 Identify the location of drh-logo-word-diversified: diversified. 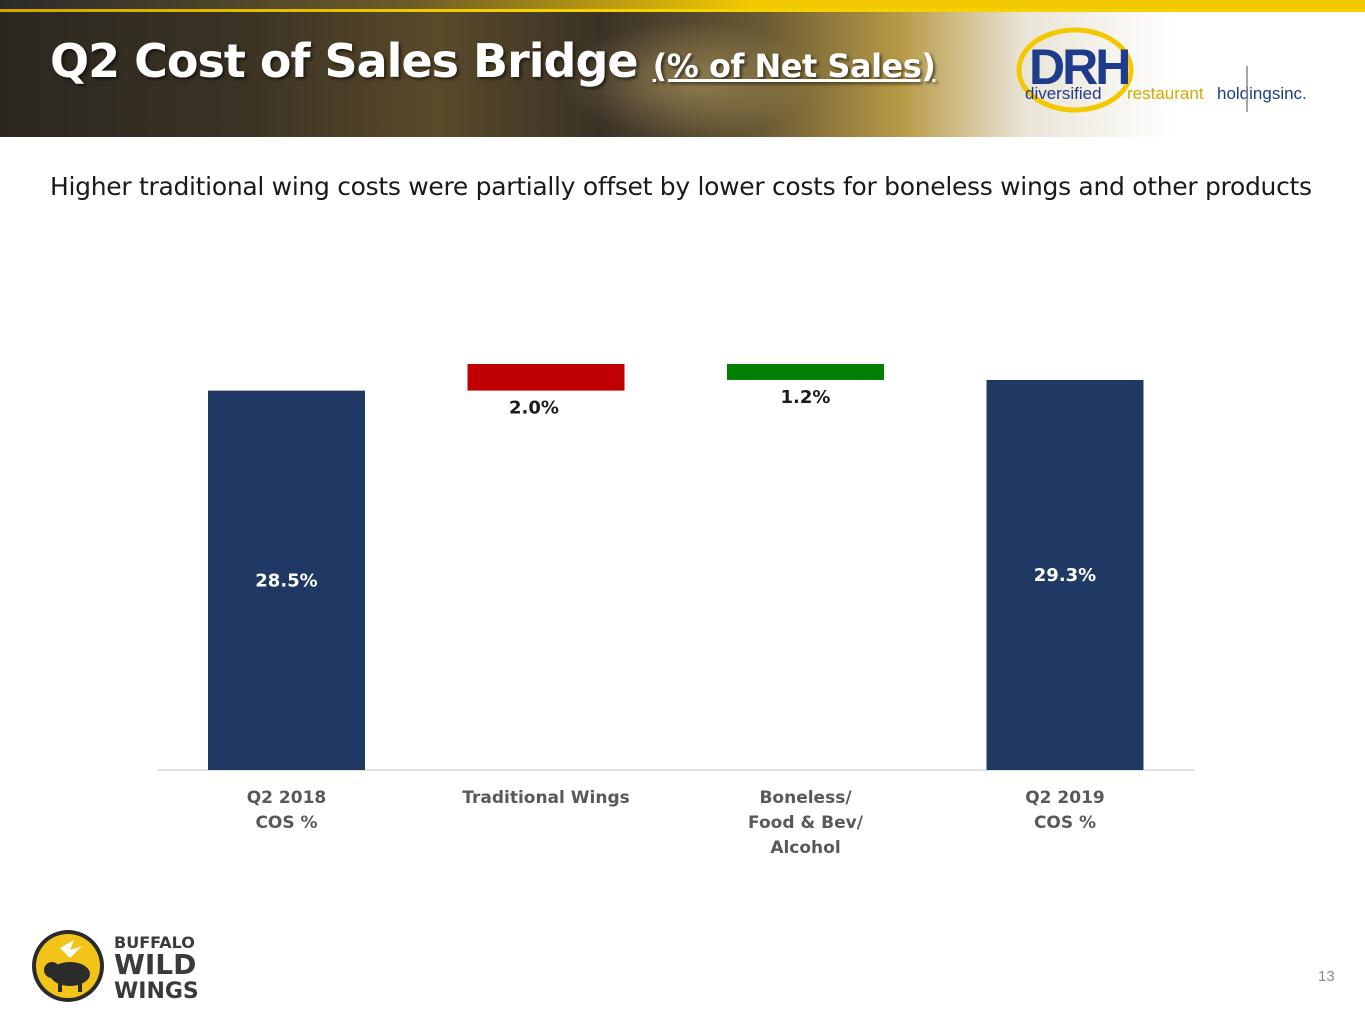
(1063, 93).